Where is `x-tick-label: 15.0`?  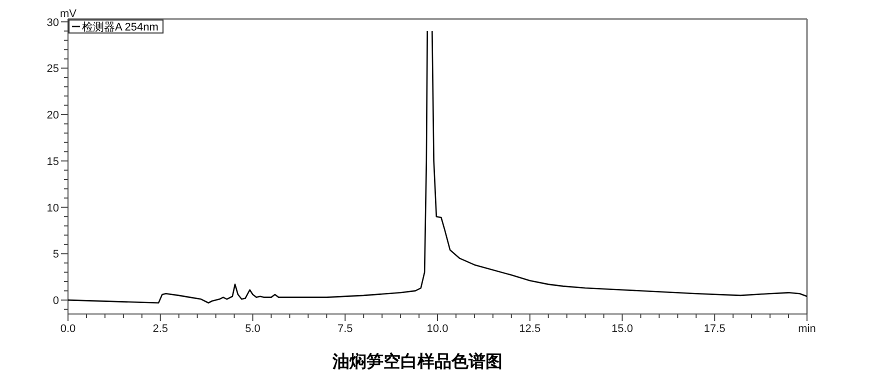 x-tick-label: 15.0 is located at coordinates (622, 329).